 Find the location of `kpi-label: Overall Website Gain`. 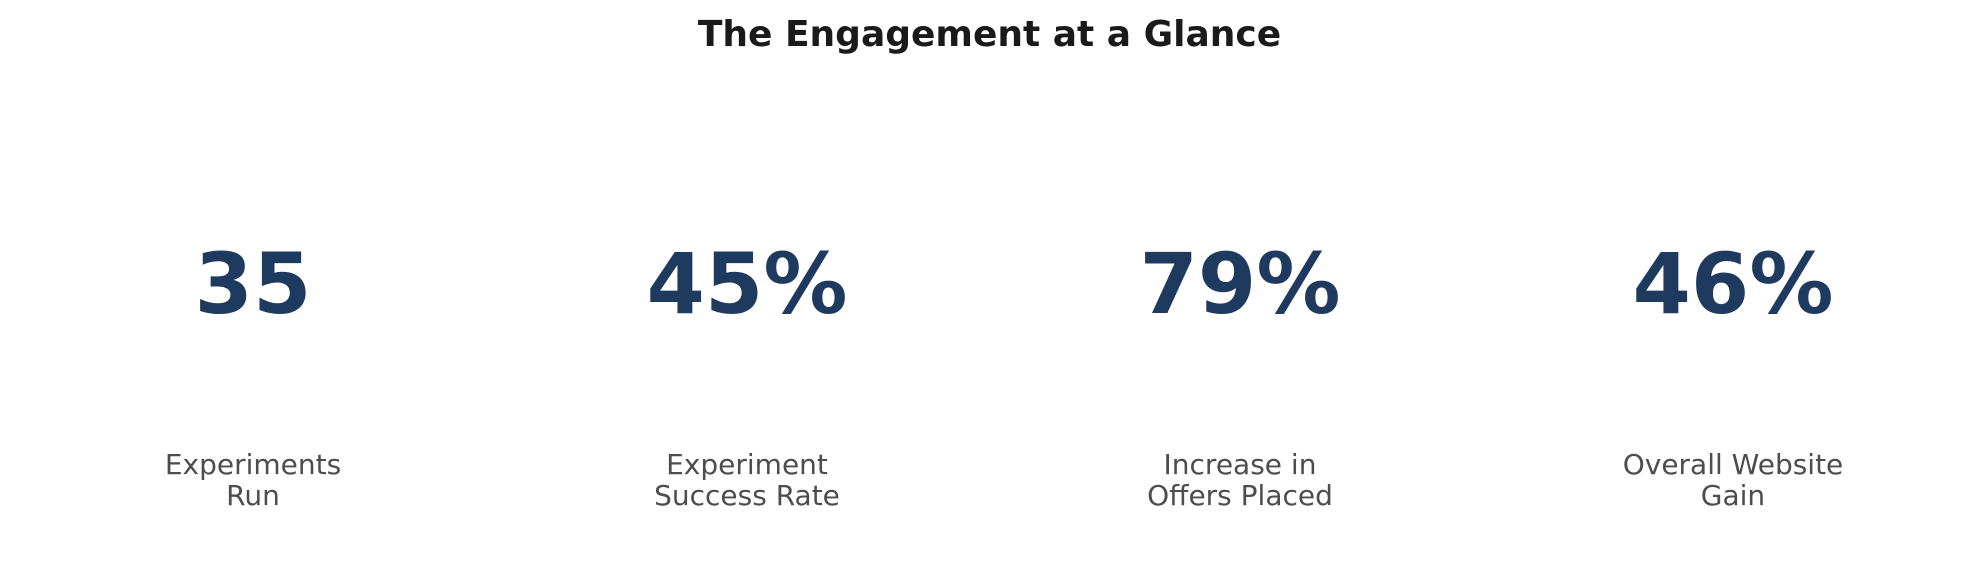

kpi-label: Overall Website Gain is located at coordinates (1732, 480).